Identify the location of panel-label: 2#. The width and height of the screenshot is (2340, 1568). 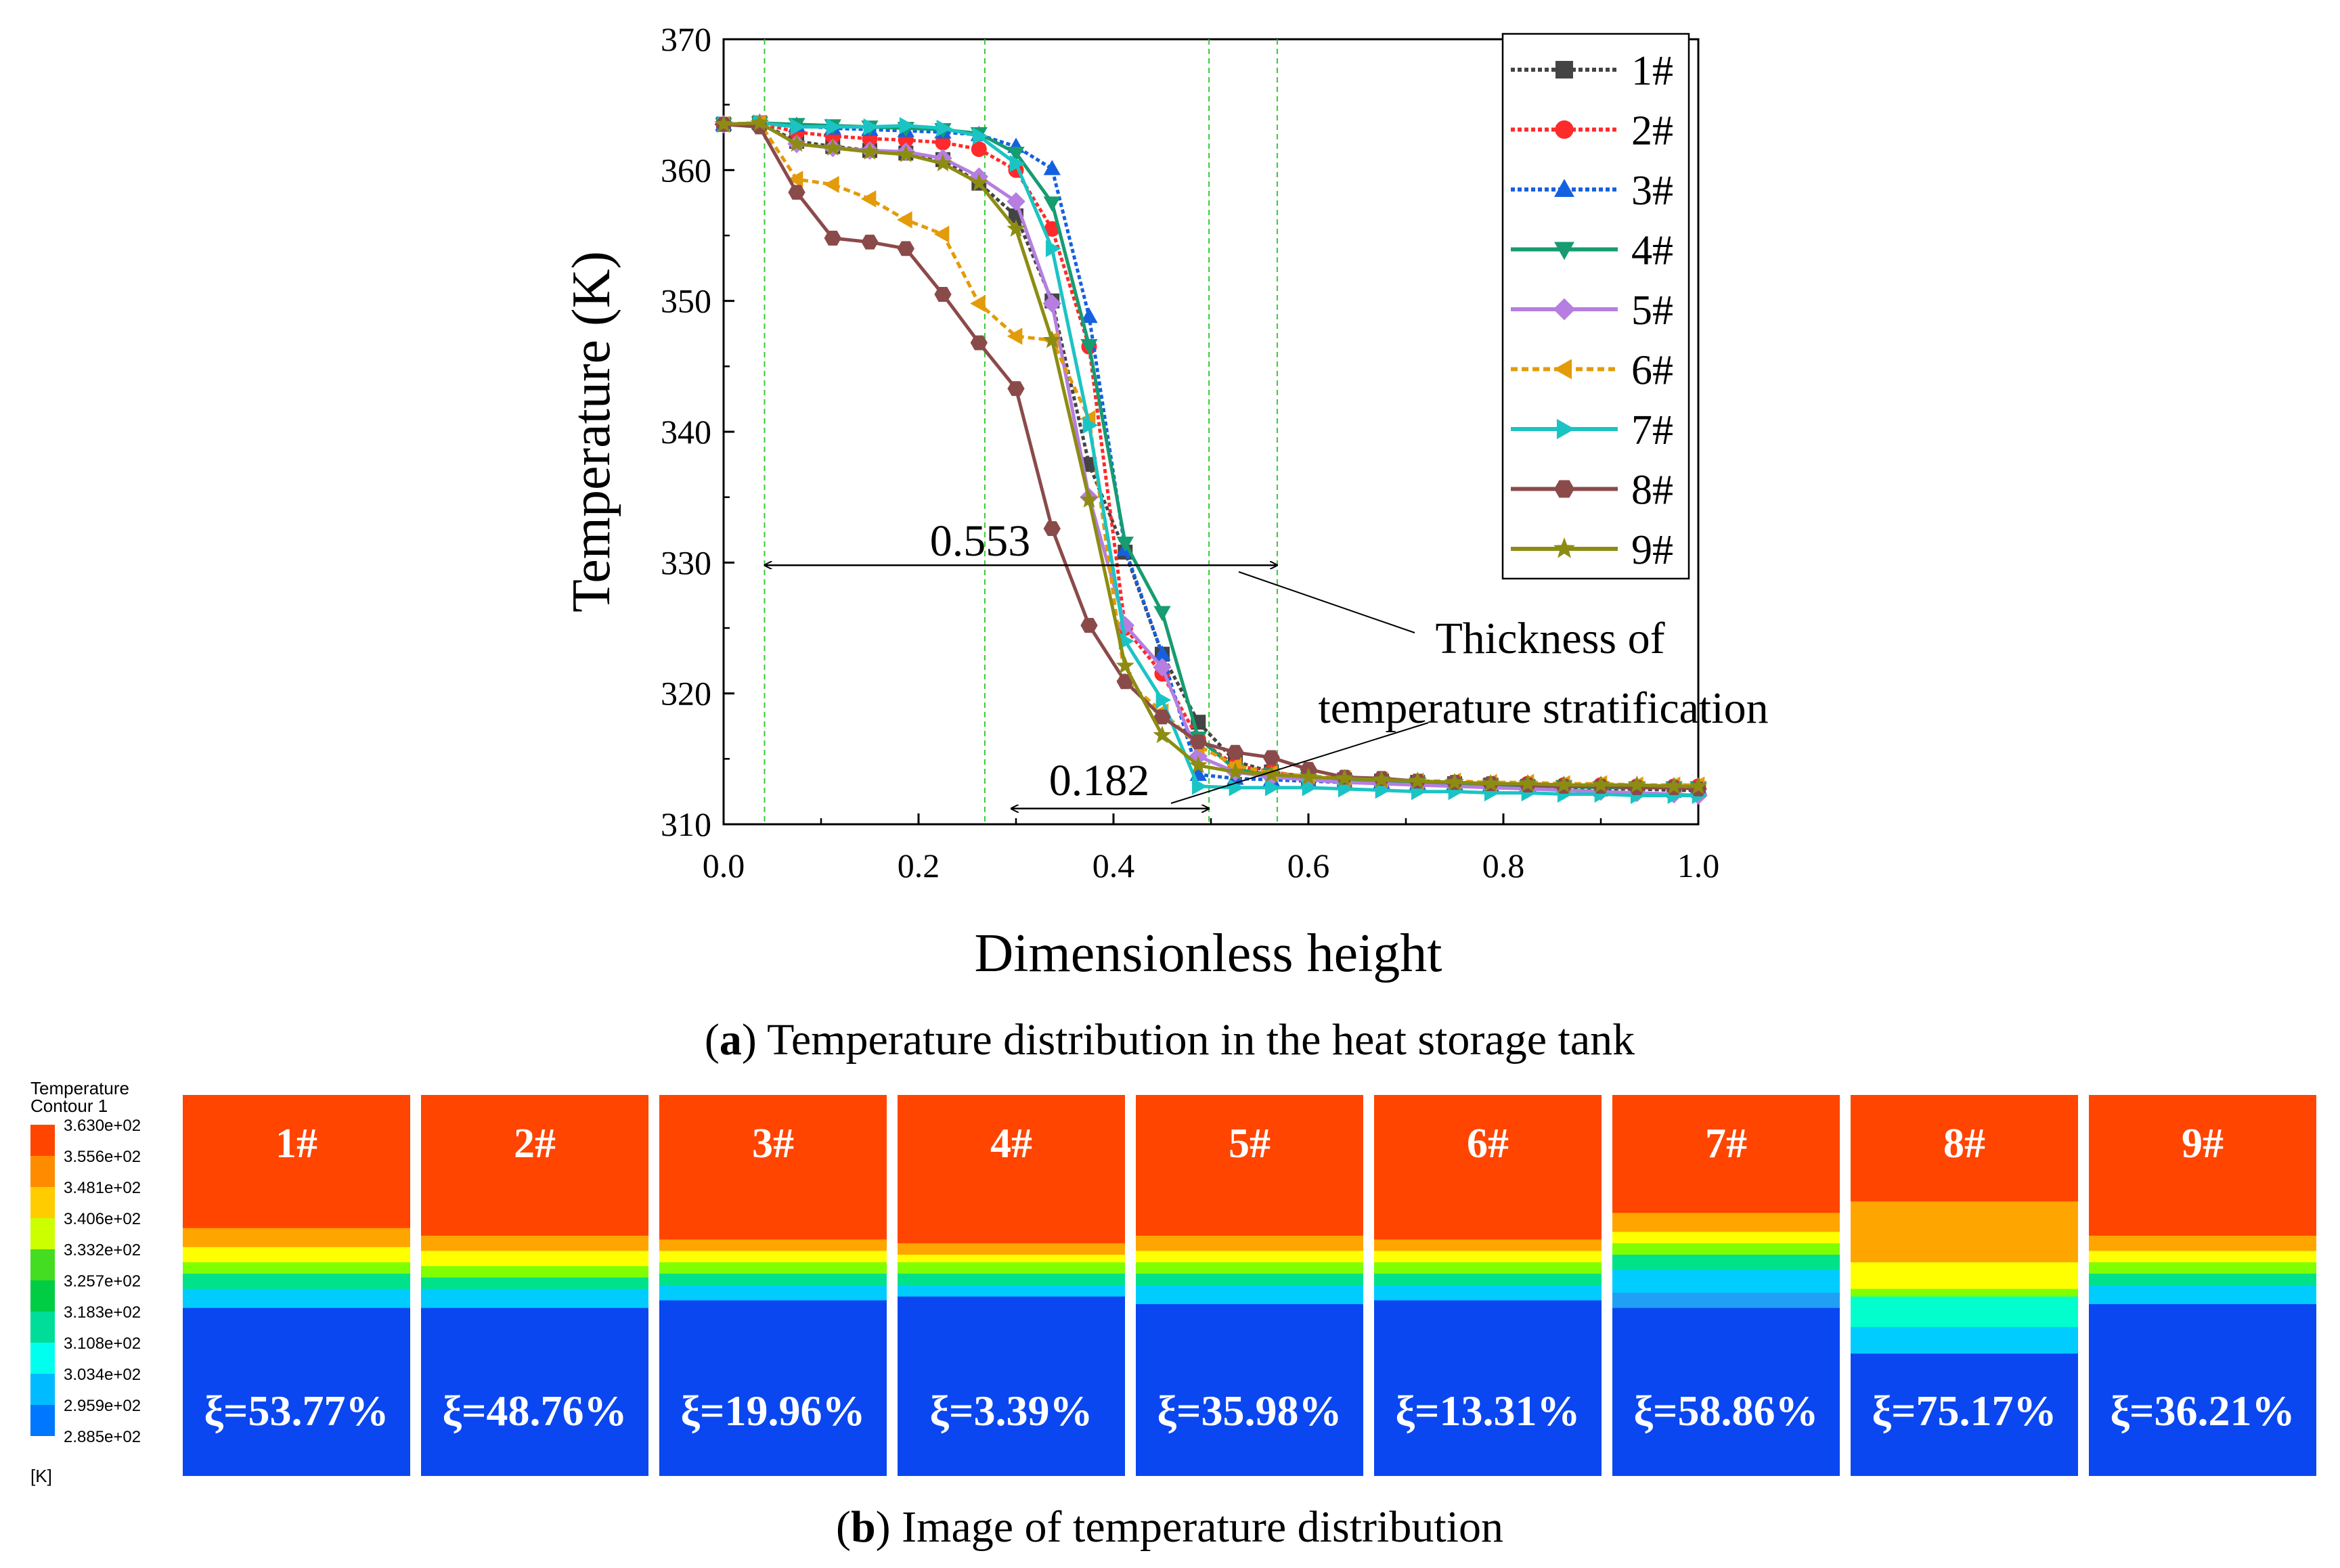
(535, 1144).